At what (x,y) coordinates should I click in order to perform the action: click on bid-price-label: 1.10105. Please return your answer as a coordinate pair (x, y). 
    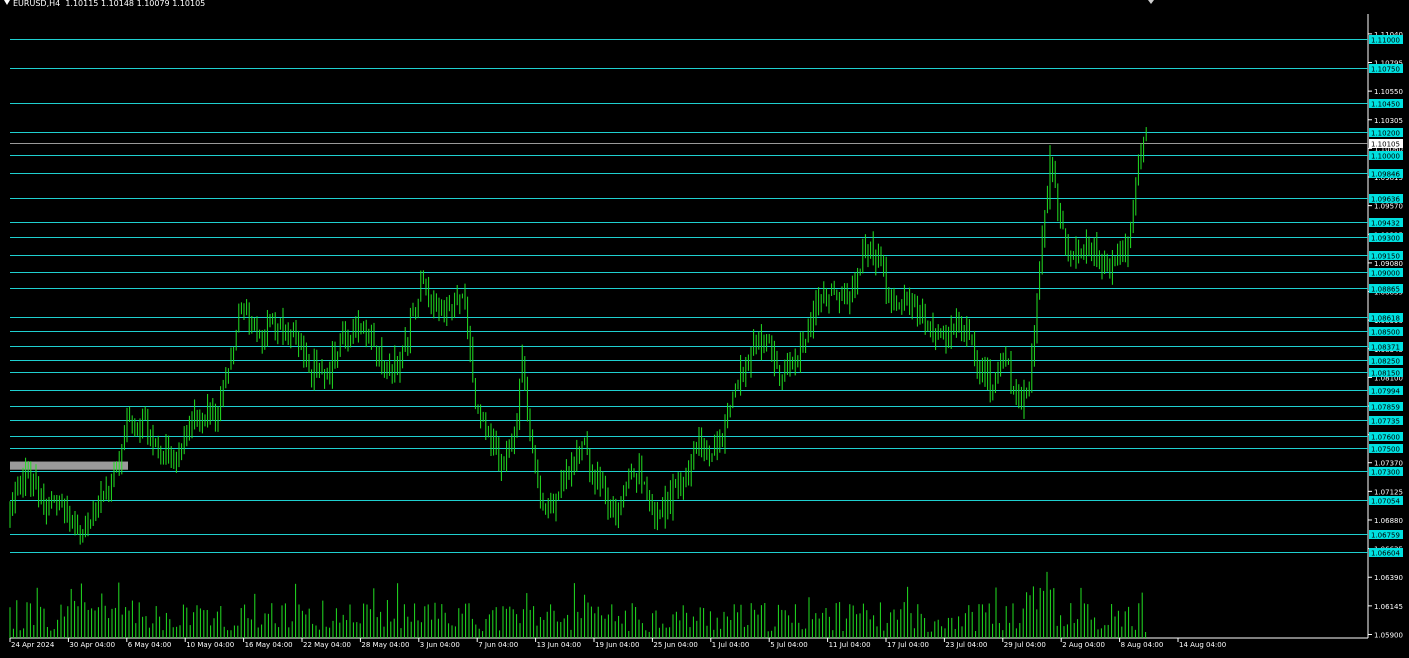
    Looking at the image, I should click on (1385, 145).